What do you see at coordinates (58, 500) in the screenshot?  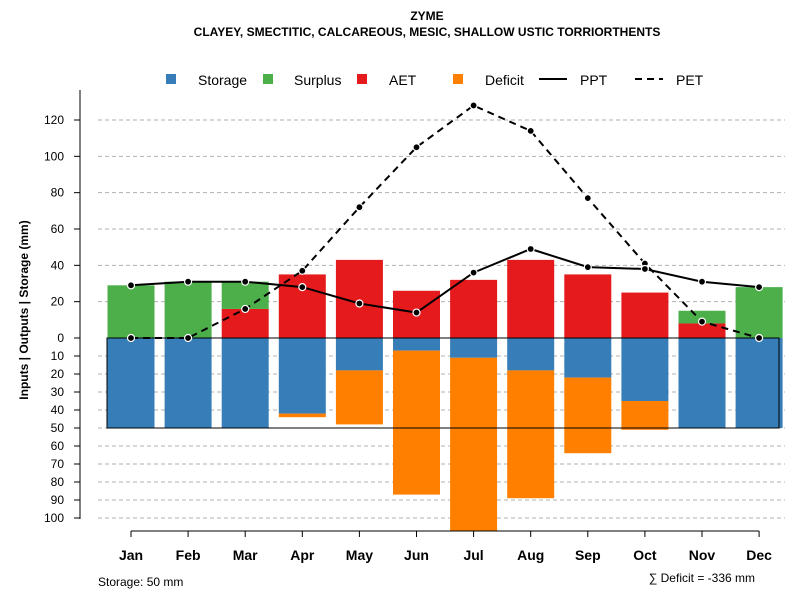 I see `y-tick-label-neg-90: 90` at bounding box center [58, 500].